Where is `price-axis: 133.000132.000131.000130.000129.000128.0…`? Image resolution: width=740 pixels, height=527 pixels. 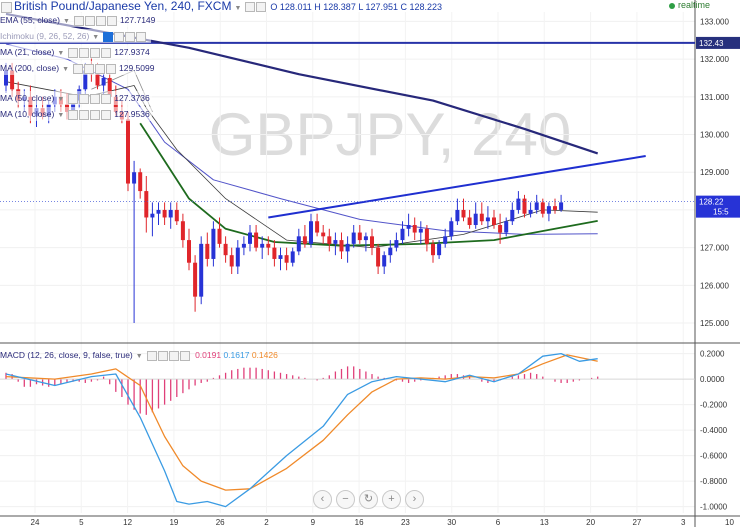 price-axis: 133.000132.000131.000130.000129.000128.0… is located at coordinates (718, 172).